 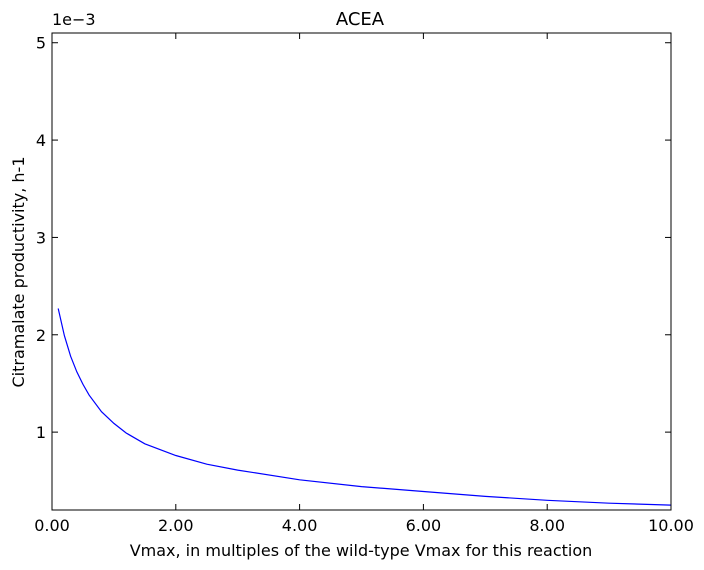 What do you see at coordinates (176, 525) in the screenshot?
I see `x-tick-label: 2.00` at bounding box center [176, 525].